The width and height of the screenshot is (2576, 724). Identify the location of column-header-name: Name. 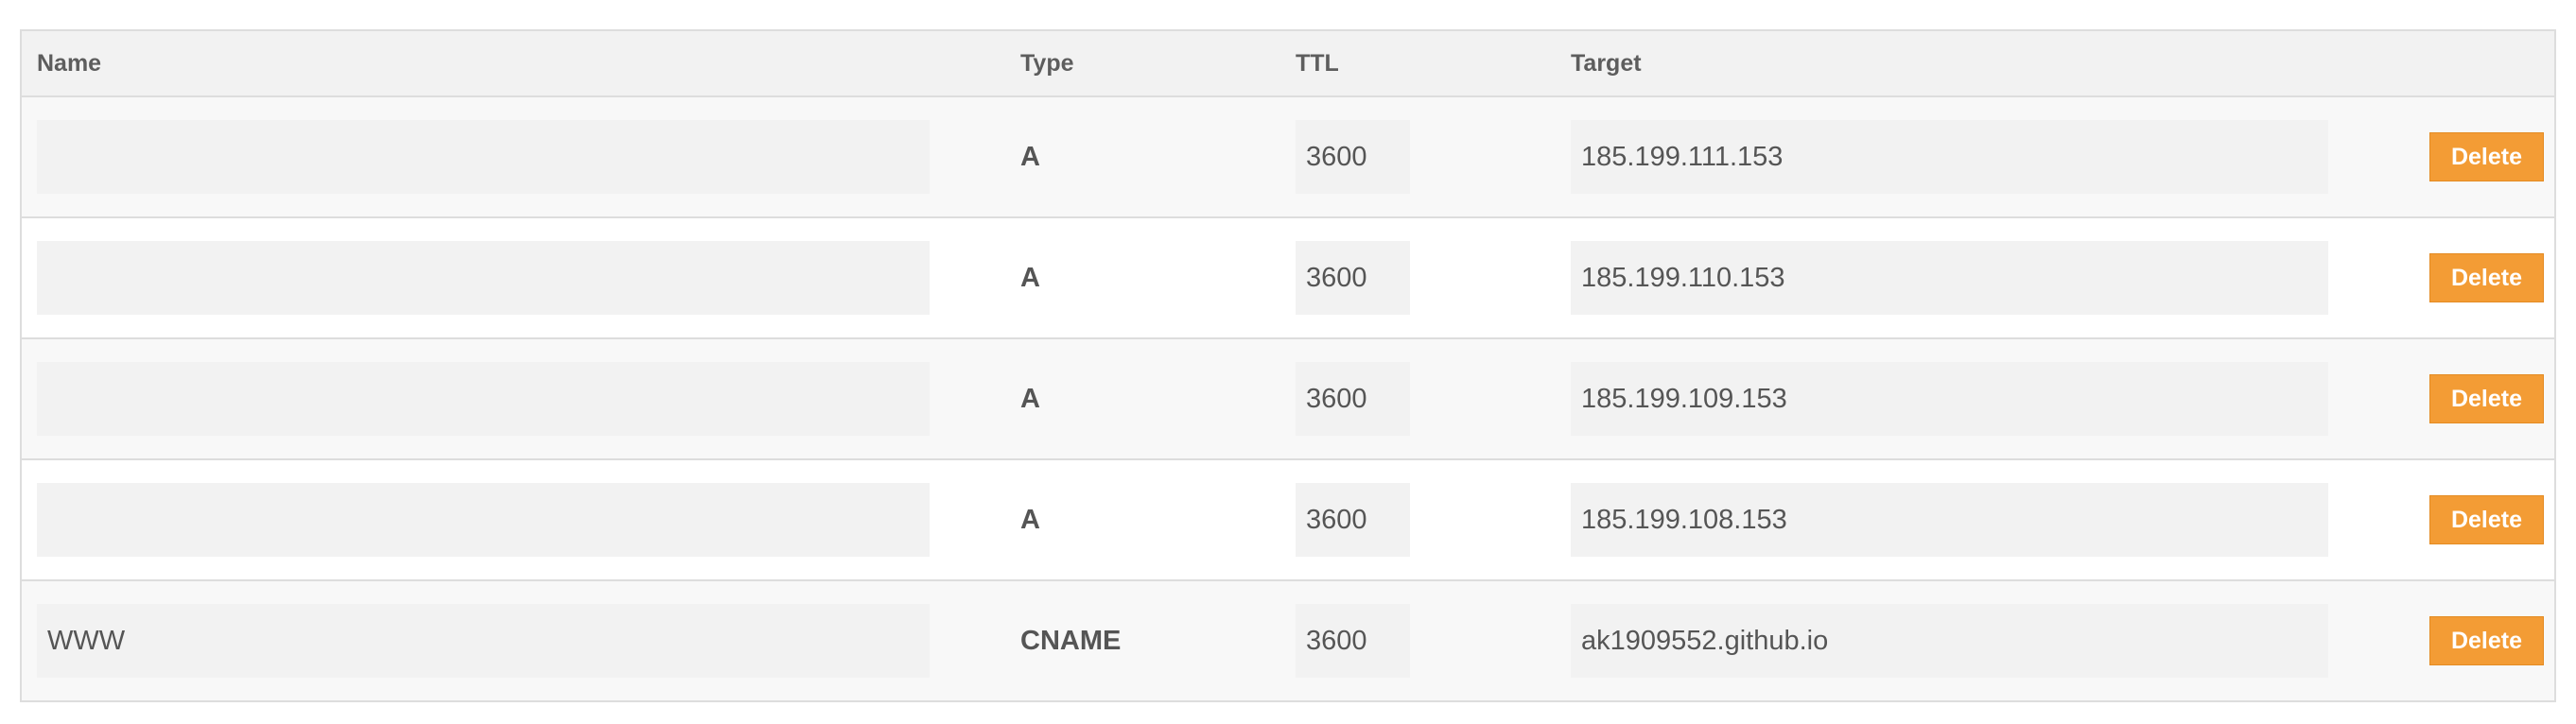
(69, 63).